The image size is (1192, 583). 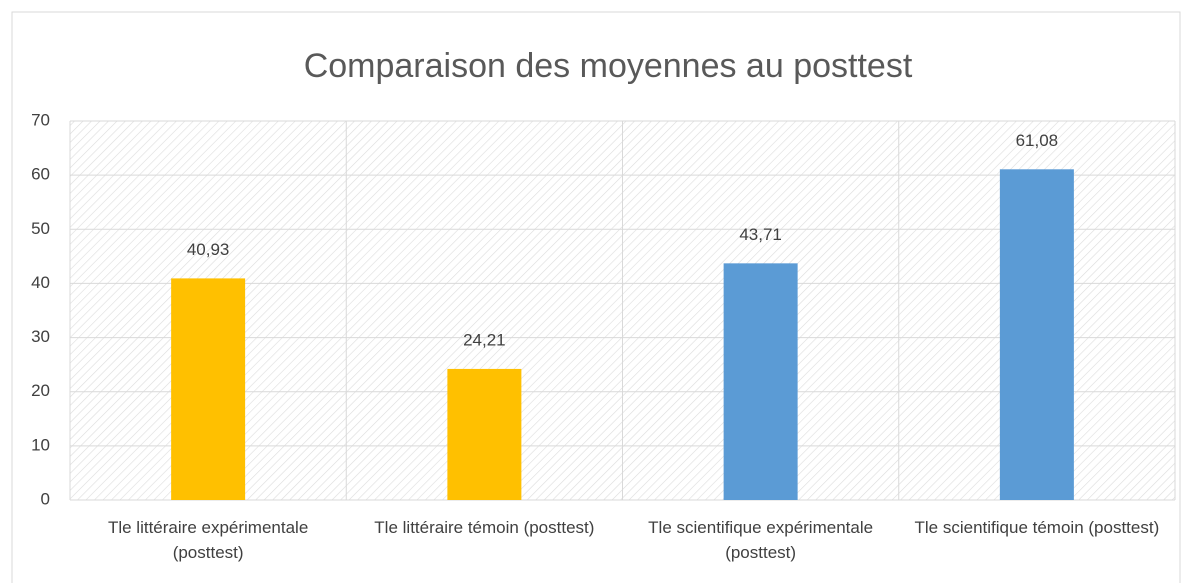 What do you see at coordinates (484, 527) in the screenshot?
I see `x-tick-label: Tle littéraire témoin (posttest)` at bounding box center [484, 527].